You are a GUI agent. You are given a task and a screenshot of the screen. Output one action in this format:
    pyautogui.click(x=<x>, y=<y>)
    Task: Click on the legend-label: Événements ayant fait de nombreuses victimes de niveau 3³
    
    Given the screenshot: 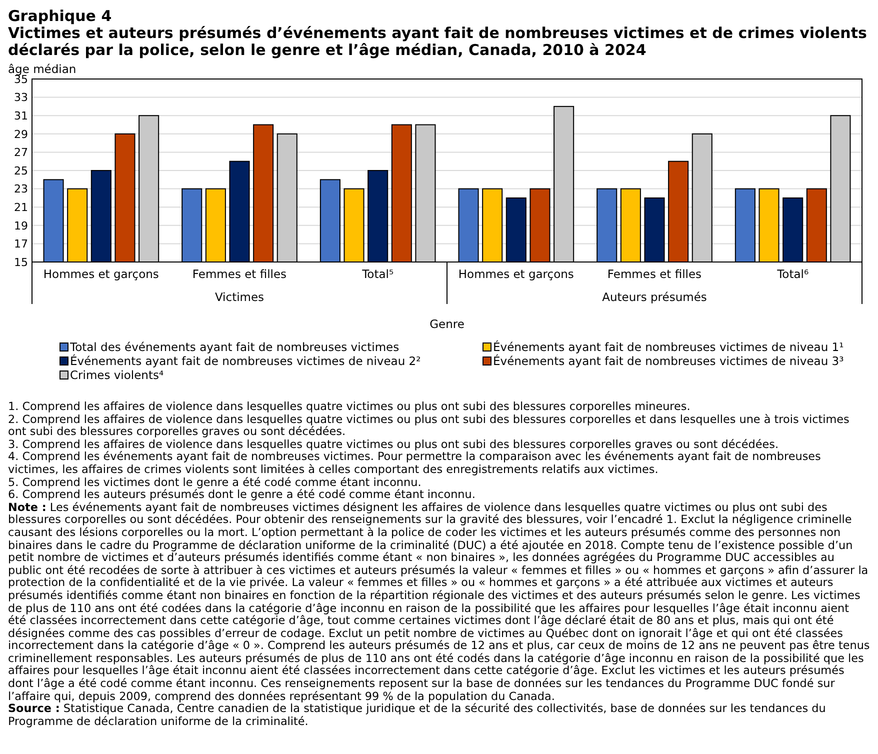 What is the action you would take?
    pyautogui.click(x=668, y=361)
    